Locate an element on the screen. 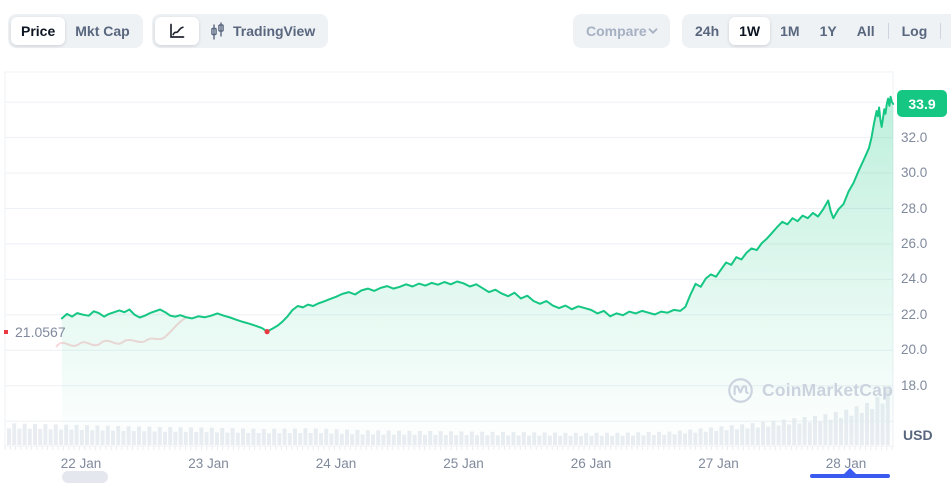 This screenshot has width=951, height=483. range-all-label: All is located at coordinates (865, 31).